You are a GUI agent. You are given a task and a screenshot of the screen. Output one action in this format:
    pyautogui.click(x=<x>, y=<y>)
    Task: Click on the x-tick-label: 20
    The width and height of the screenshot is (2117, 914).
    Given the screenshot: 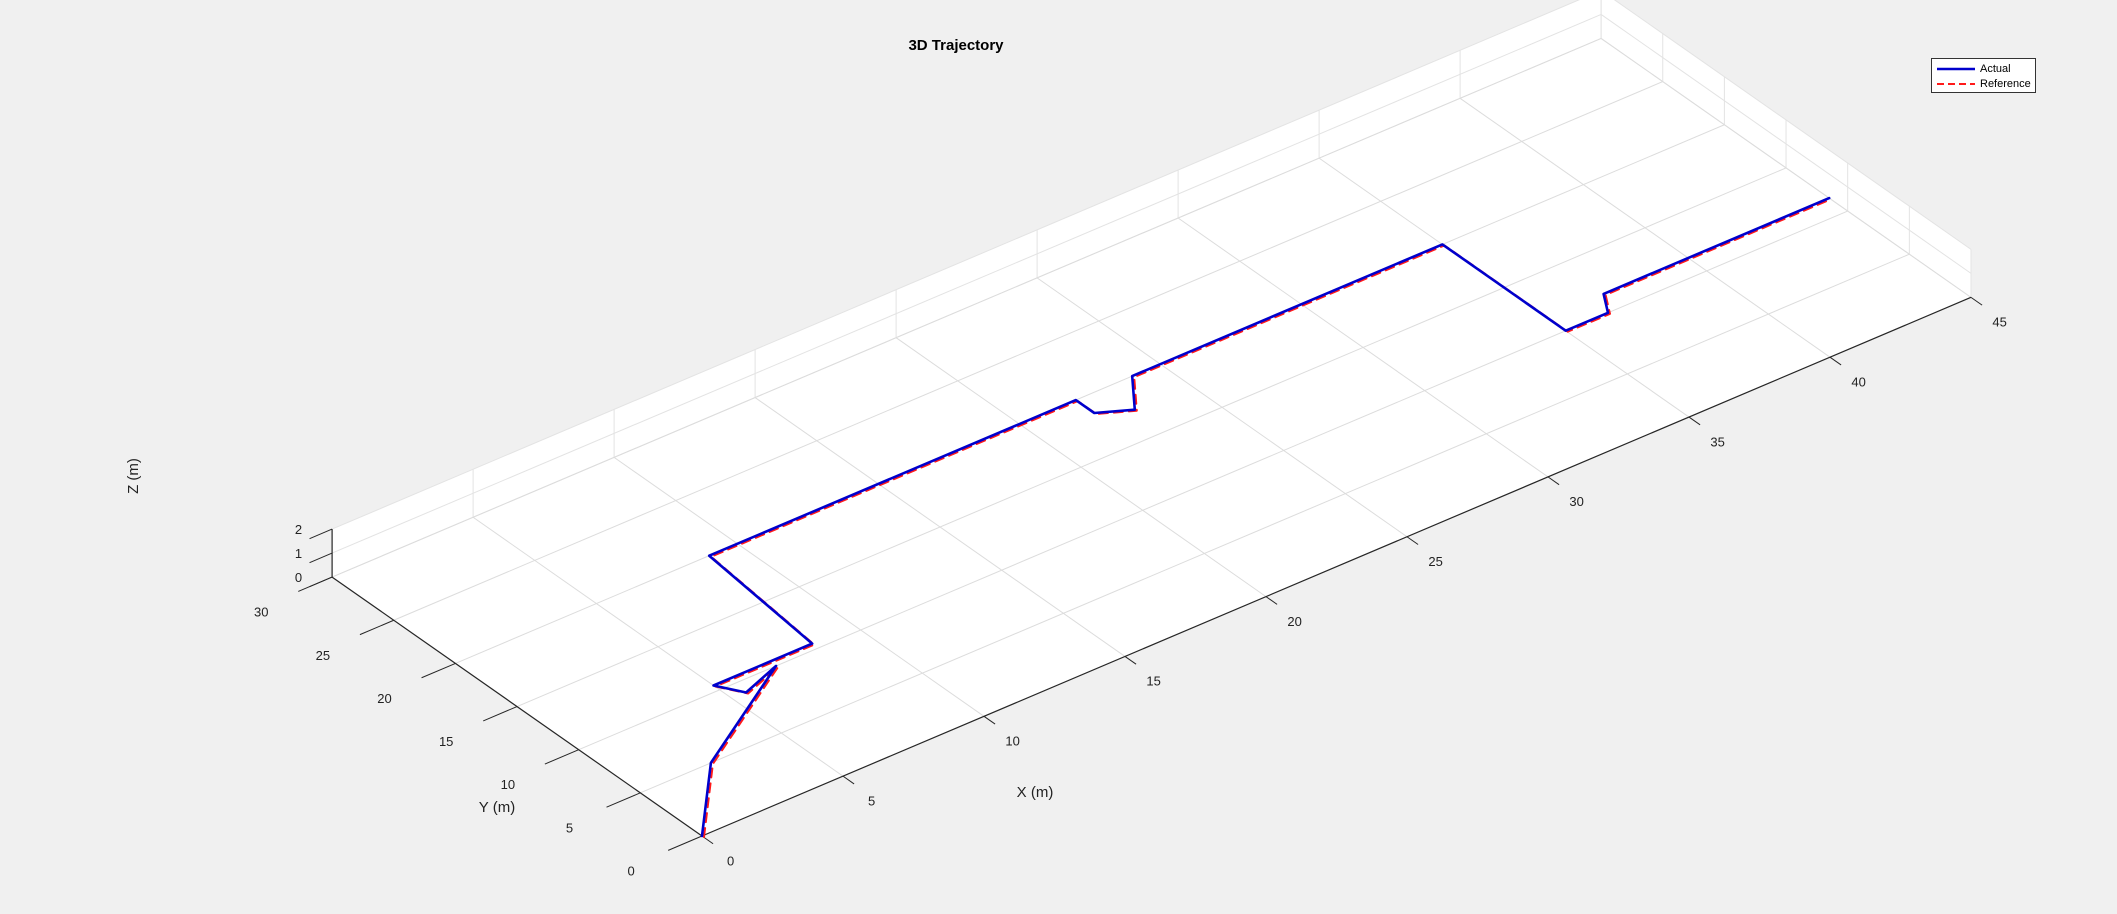 What is the action you would take?
    pyautogui.click(x=1294, y=621)
    